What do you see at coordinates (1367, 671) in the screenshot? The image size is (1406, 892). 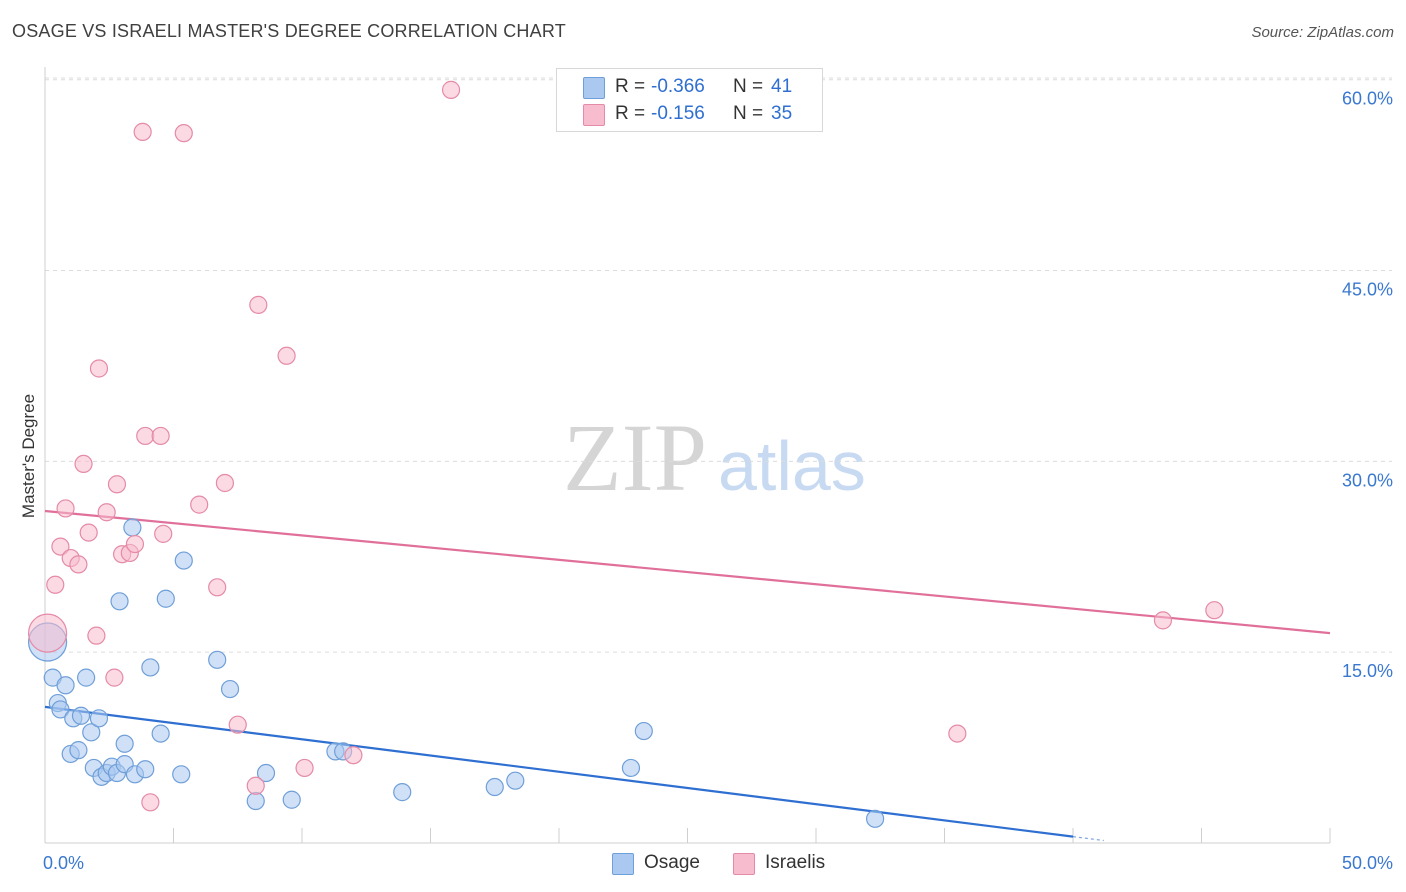 I see `y-tick-label: 15.0%` at bounding box center [1367, 671].